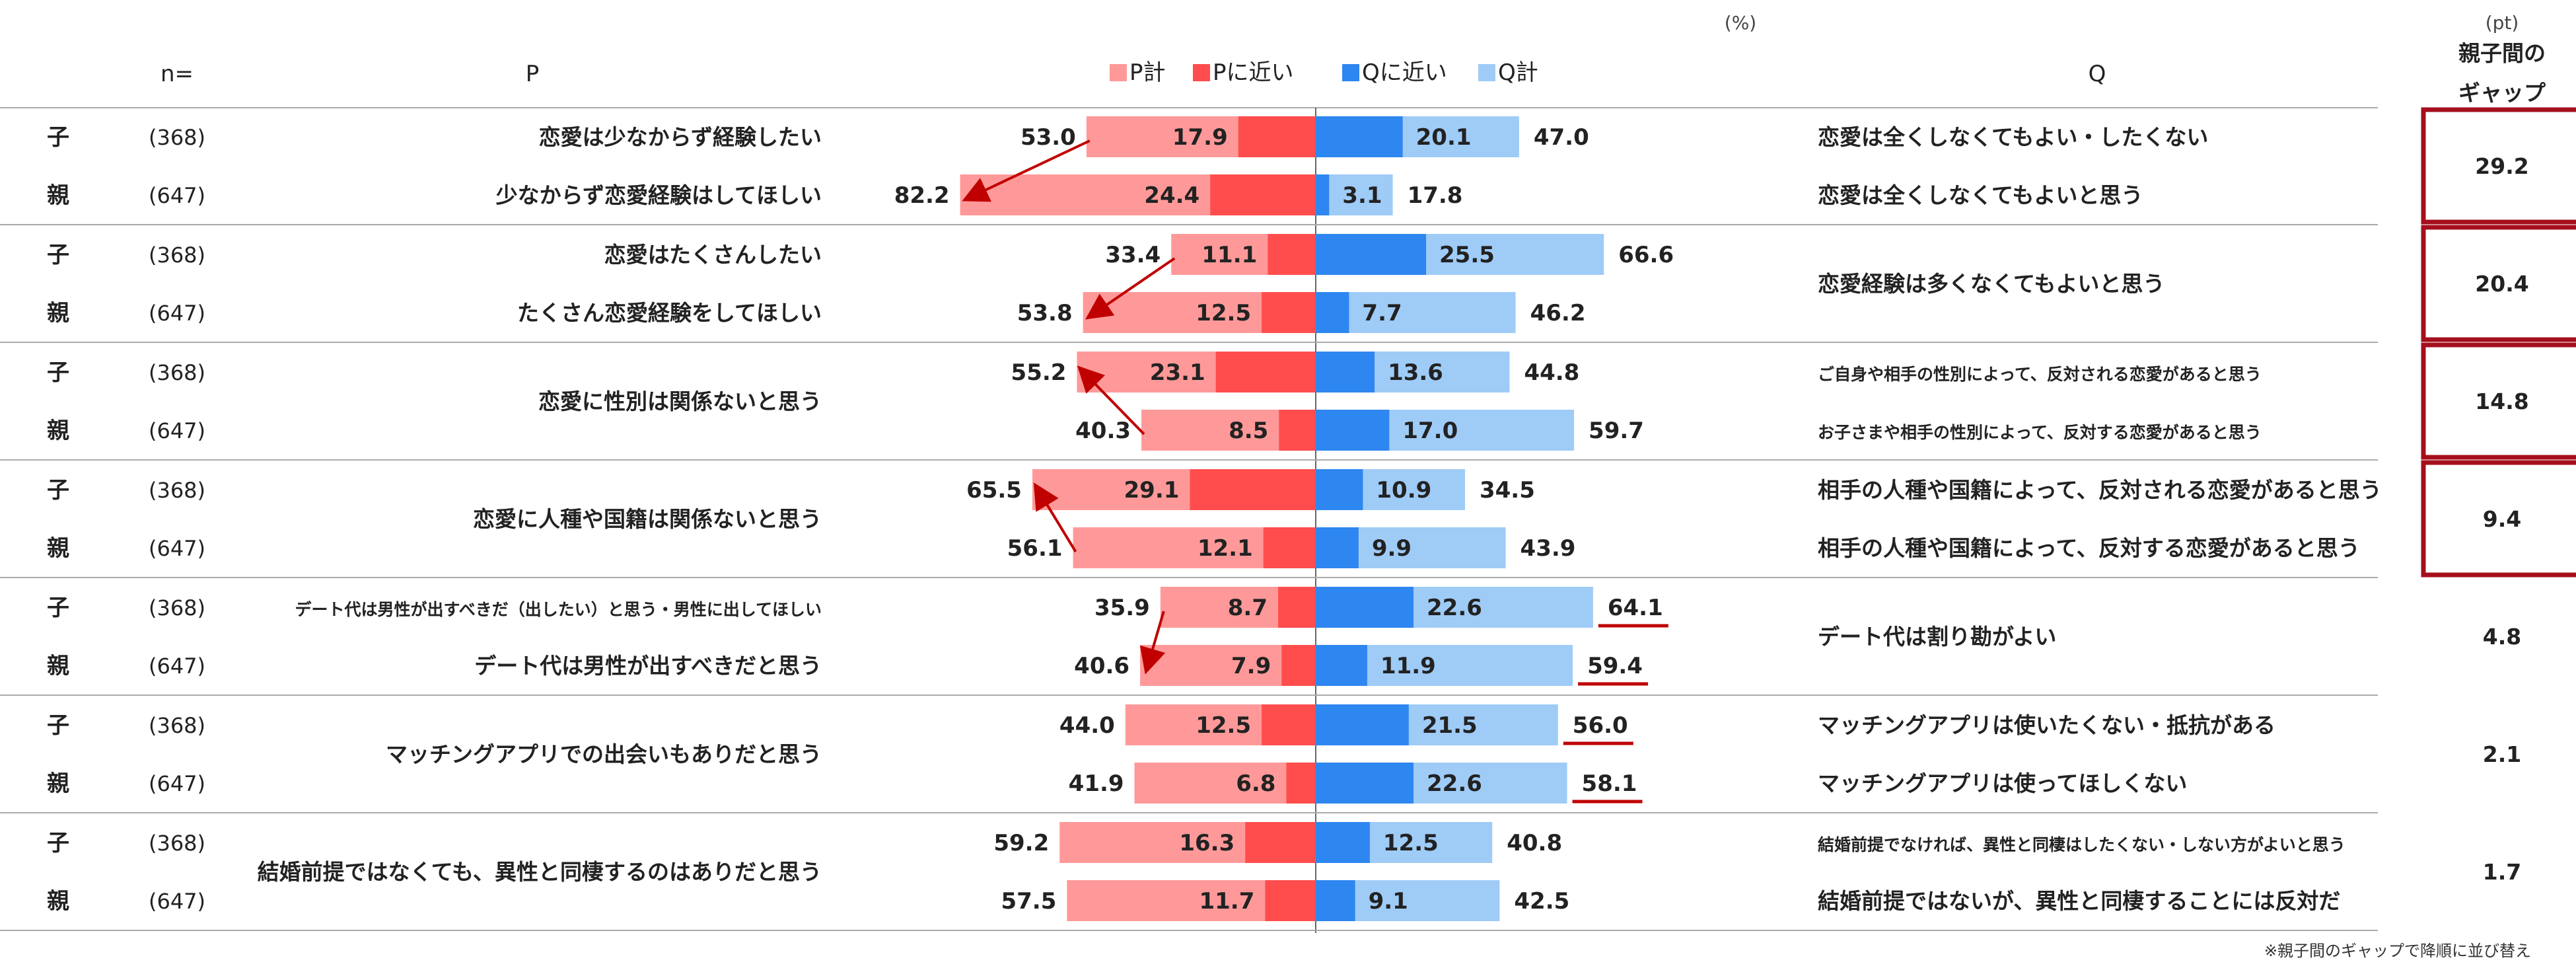  I want to click on label-p-total: 44.0, so click(1087, 725).